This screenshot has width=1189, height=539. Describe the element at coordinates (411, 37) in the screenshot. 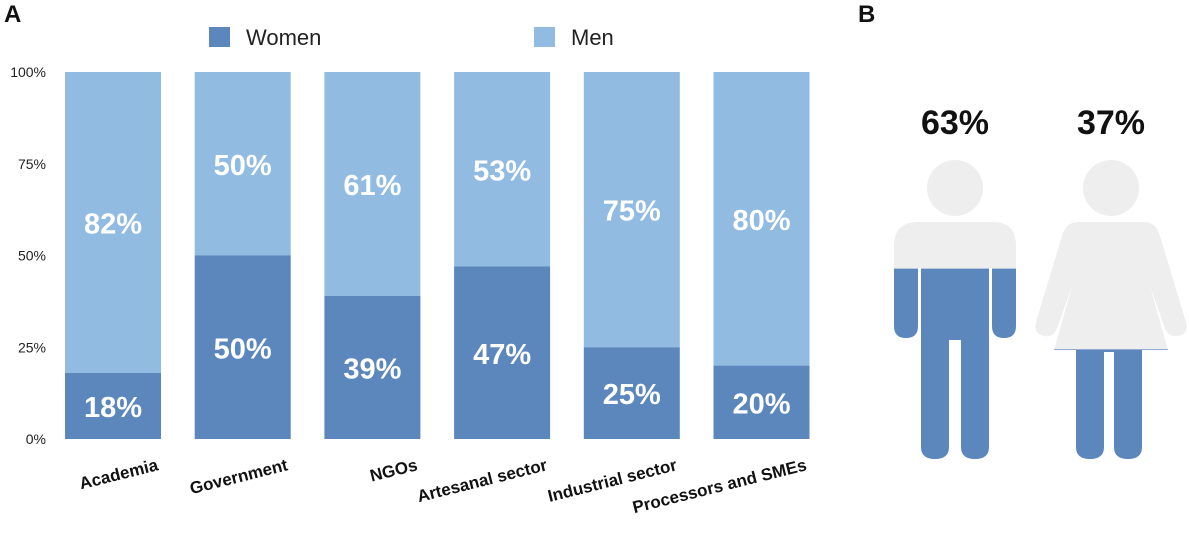

I see `legend: Women Men` at that location.